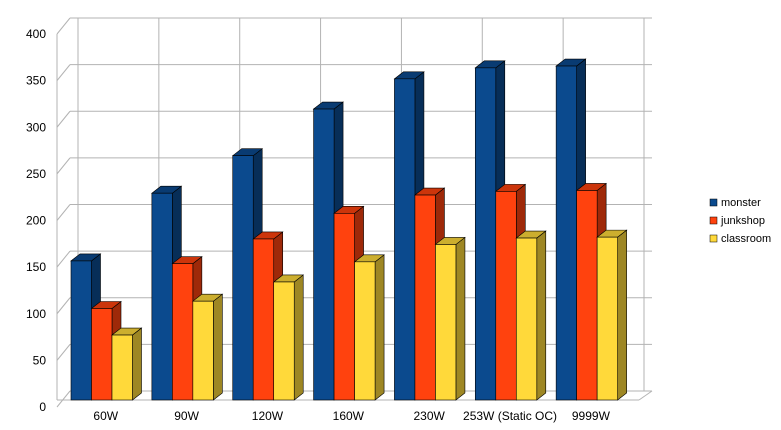 This screenshot has height=430, width=781. I want to click on bar-classroom-90W, so click(203, 350).